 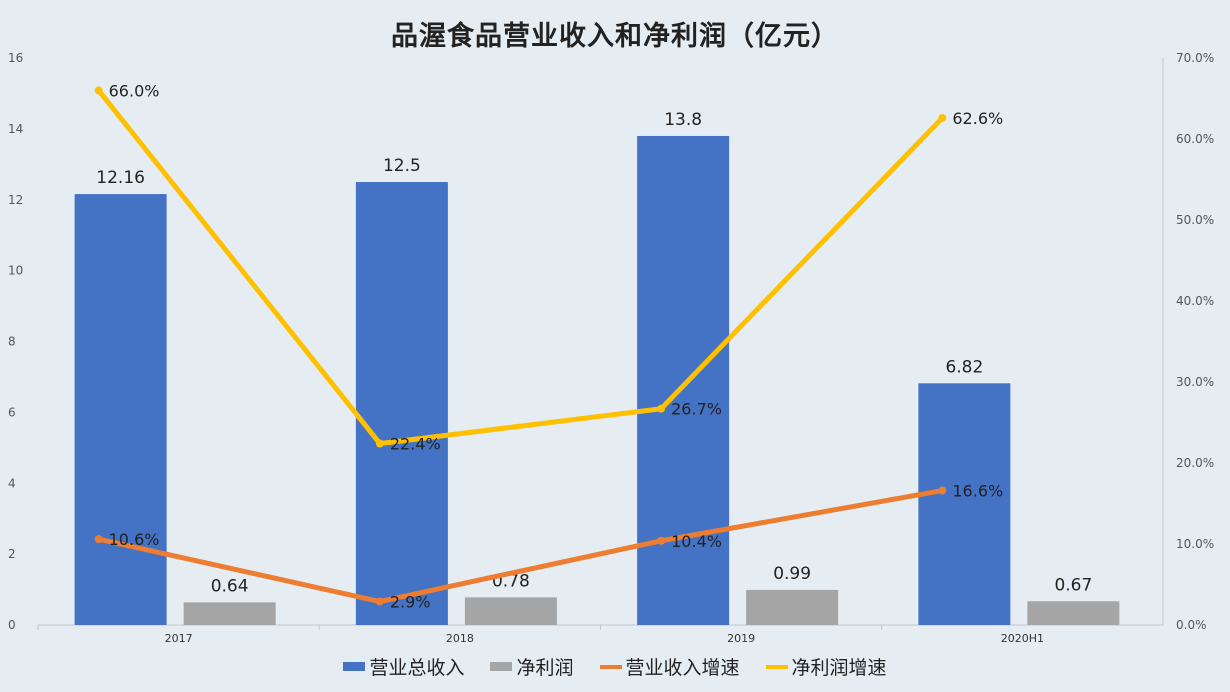 I want to click on legend: 营业总收入 净利润 营业收入增速 净利润增速, so click(x=615, y=666).